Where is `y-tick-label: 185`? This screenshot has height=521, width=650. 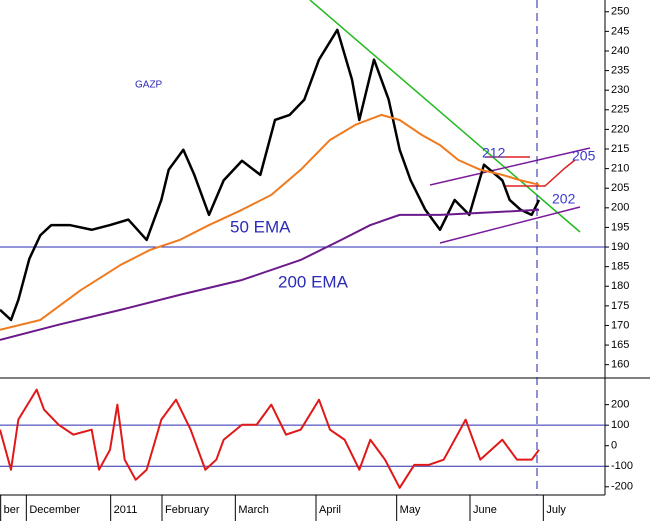 y-tick-label: 185 is located at coordinates (620, 267).